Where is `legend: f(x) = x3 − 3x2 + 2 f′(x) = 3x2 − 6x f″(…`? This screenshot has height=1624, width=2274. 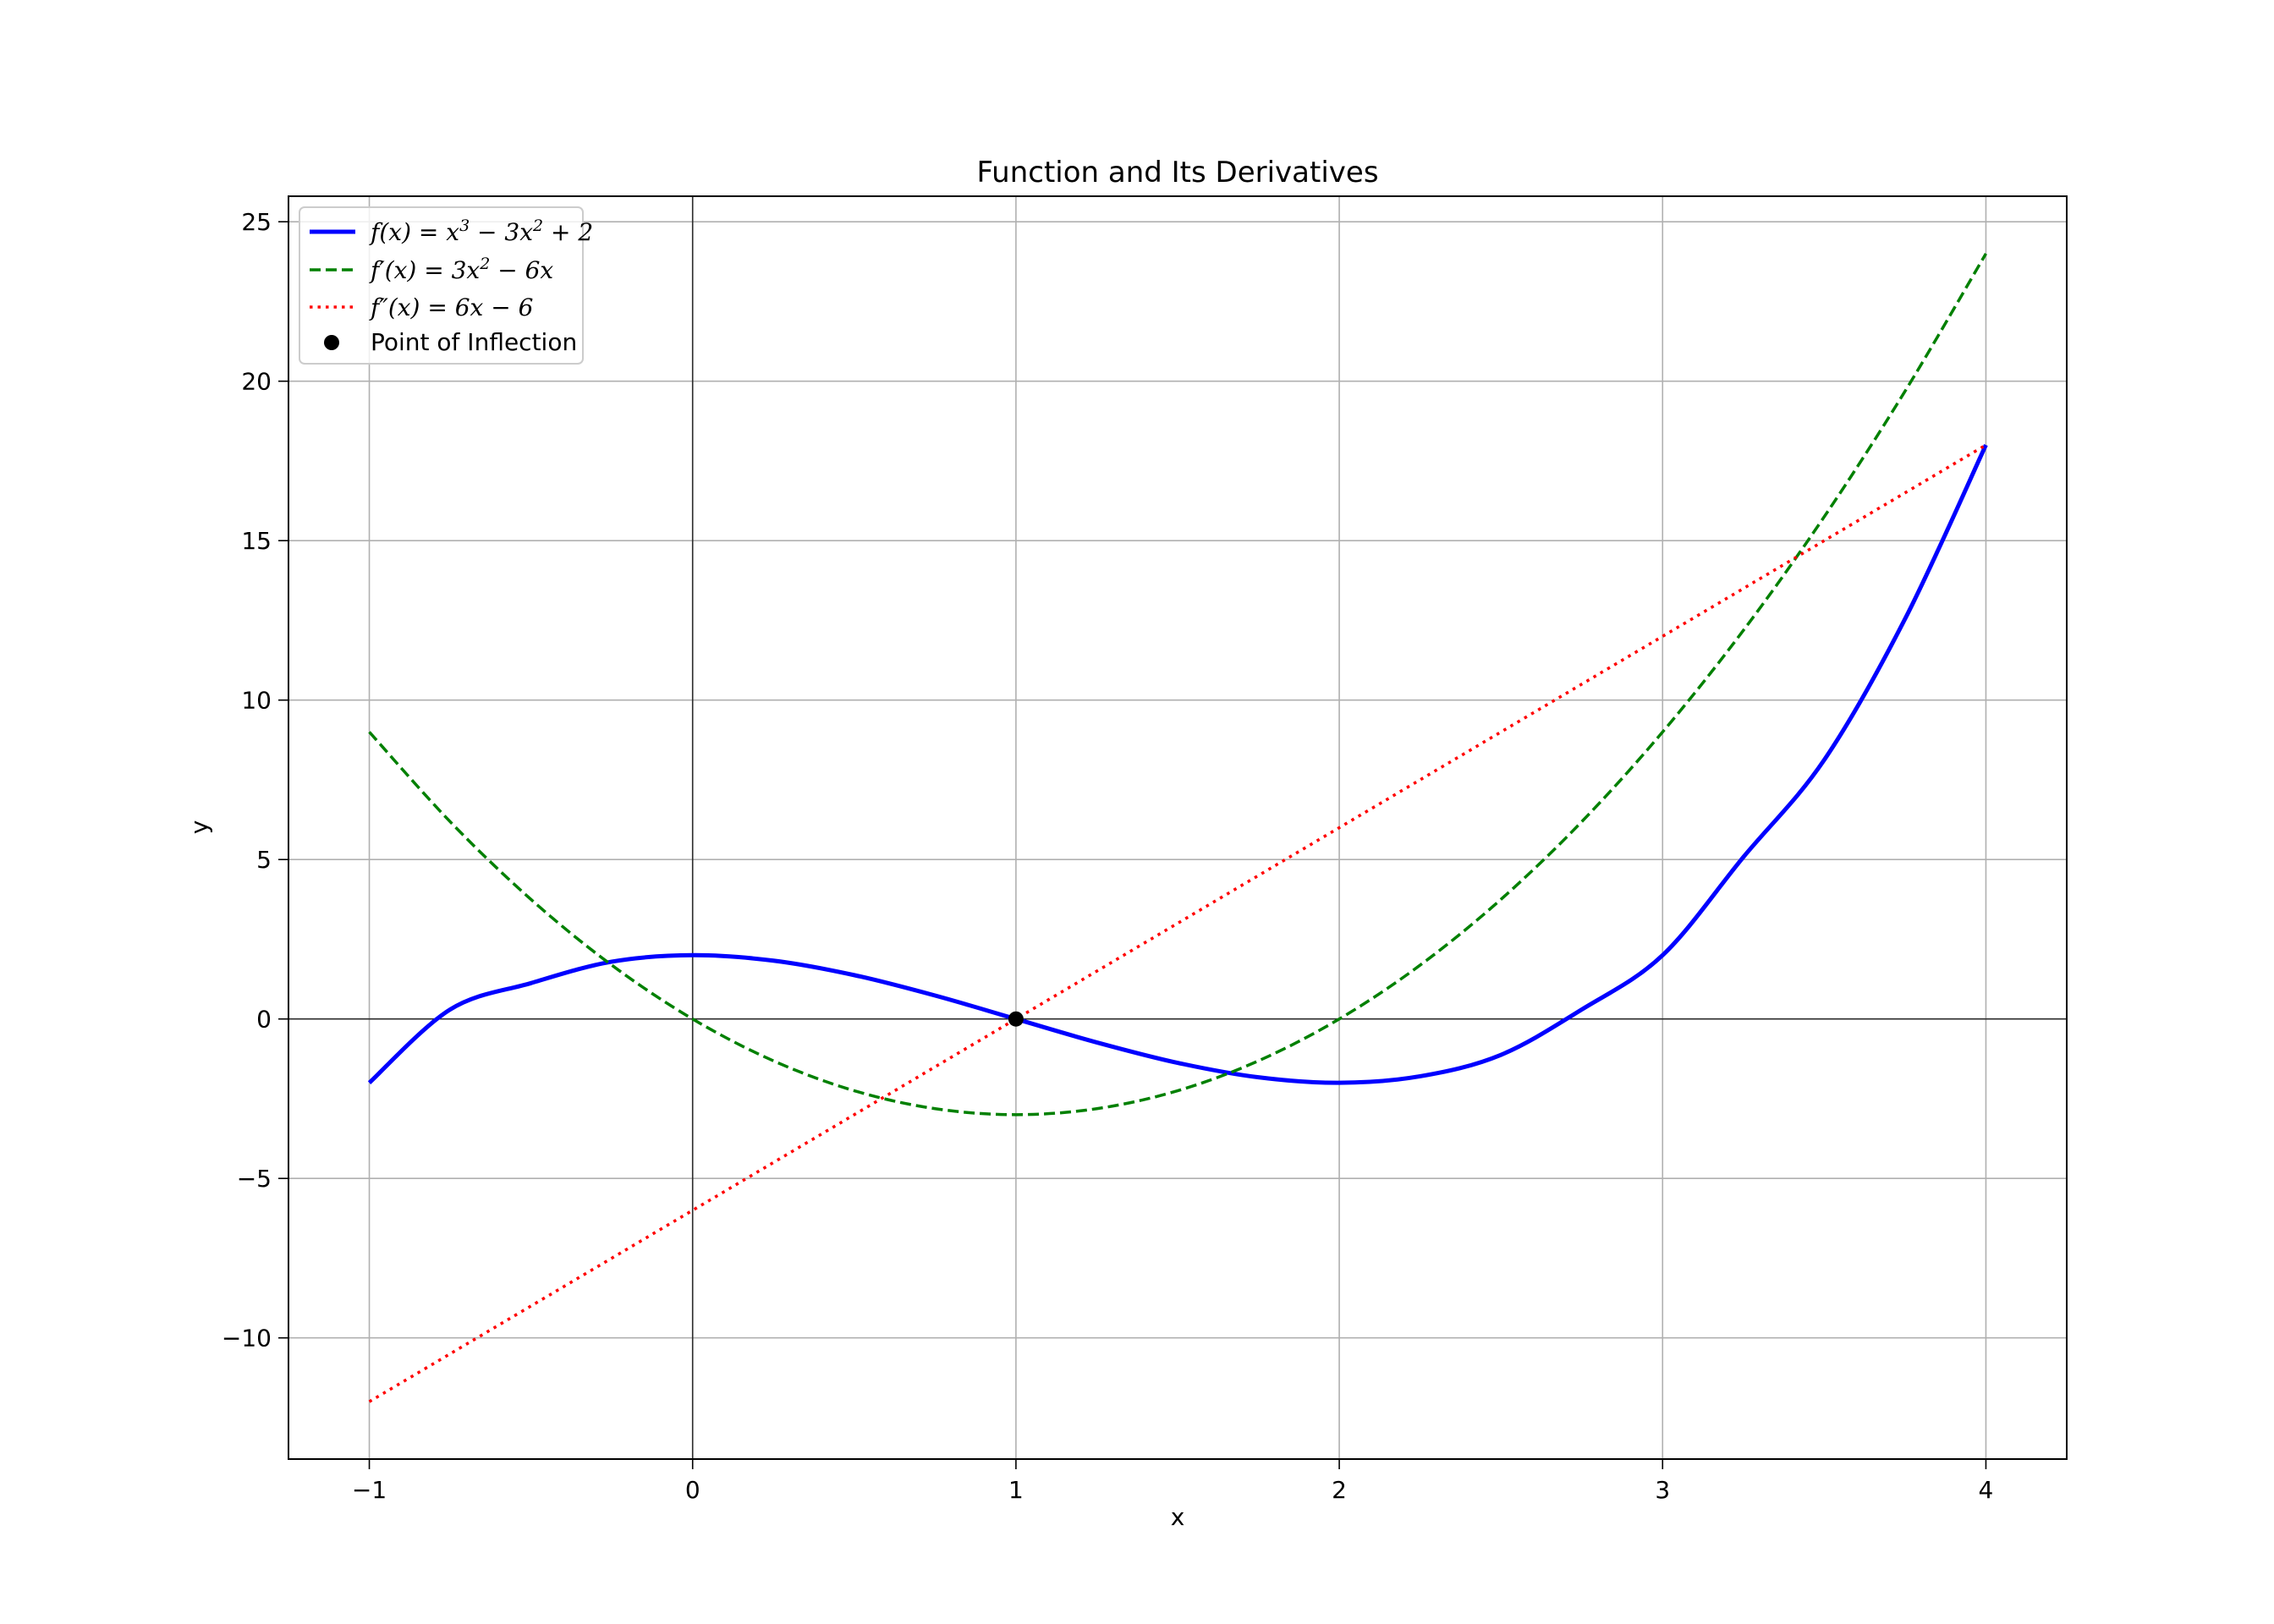
legend: f(x) = x3 − 3x2 + 2 f′(x) = 3x2 − 6x f″(… is located at coordinates (446, 285).